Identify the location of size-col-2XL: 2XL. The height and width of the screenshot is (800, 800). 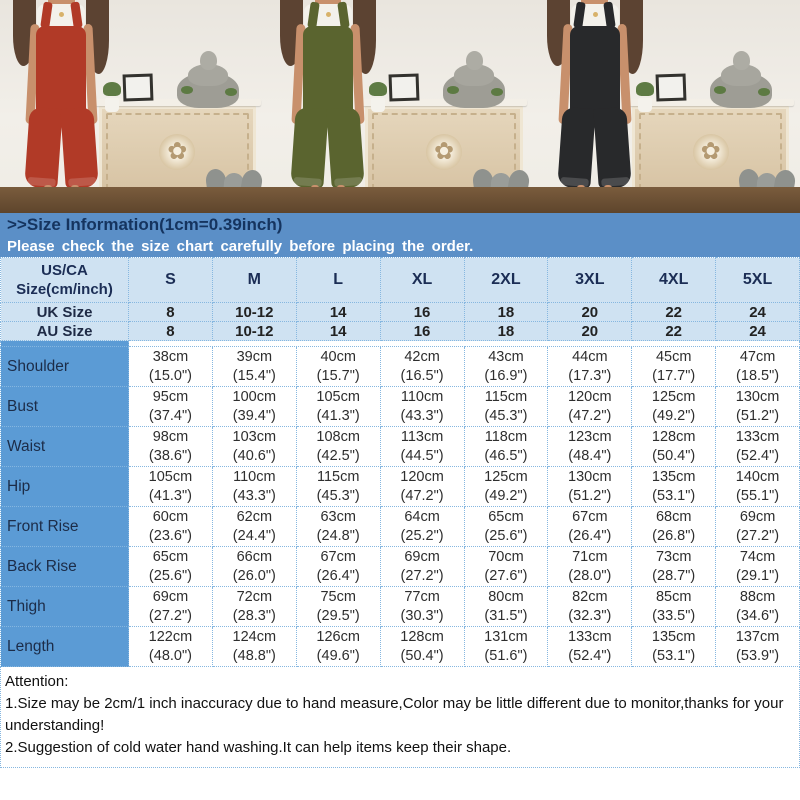
(506, 280).